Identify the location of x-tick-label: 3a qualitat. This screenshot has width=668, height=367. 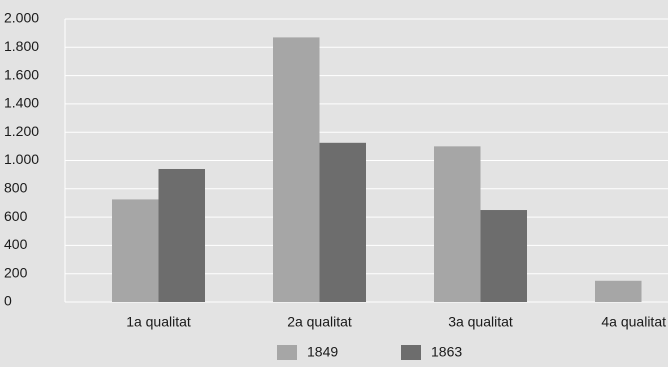
(480, 322).